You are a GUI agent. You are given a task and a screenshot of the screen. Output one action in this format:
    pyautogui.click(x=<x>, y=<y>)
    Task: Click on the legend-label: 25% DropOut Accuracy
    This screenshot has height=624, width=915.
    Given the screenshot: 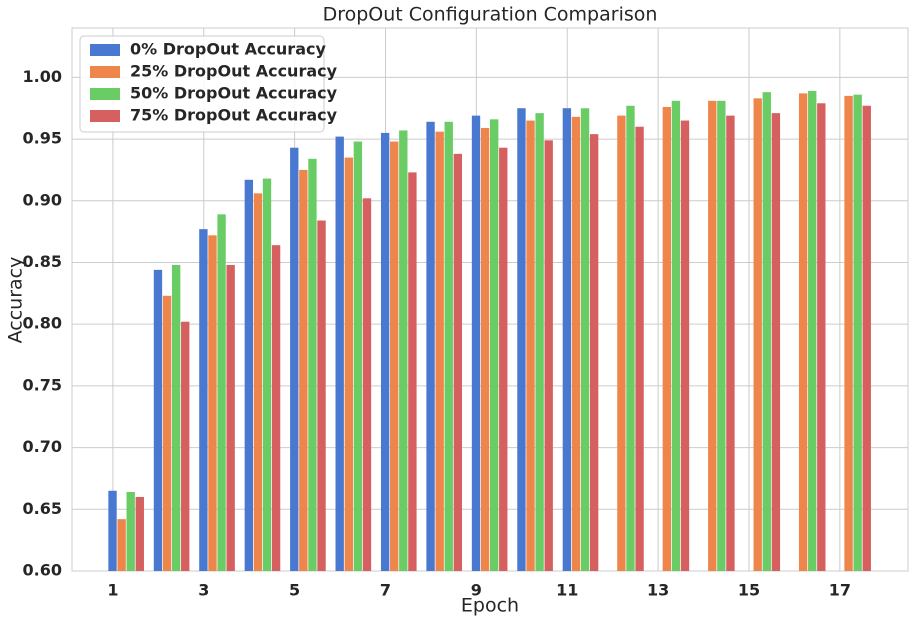 What is the action you would take?
    pyautogui.click(x=234, y=71)
    